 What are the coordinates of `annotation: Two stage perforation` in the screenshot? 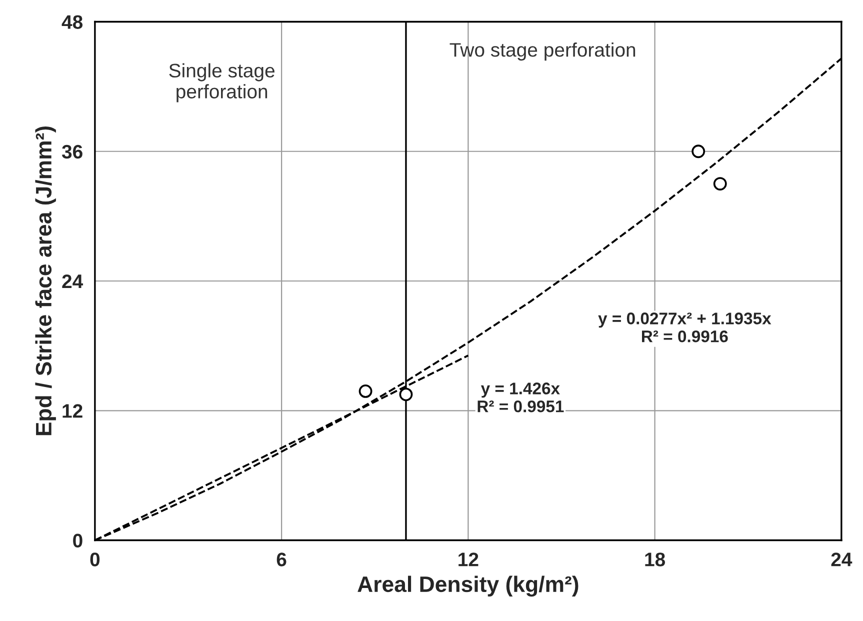 It's located at (543, 51).